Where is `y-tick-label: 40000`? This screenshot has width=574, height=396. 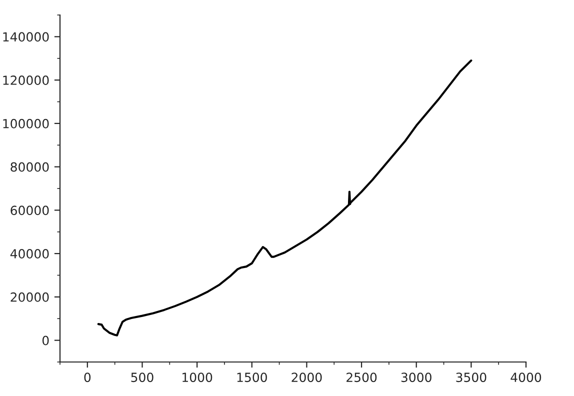
y-tick-label: 40000 is located at coordinates (29, 253).